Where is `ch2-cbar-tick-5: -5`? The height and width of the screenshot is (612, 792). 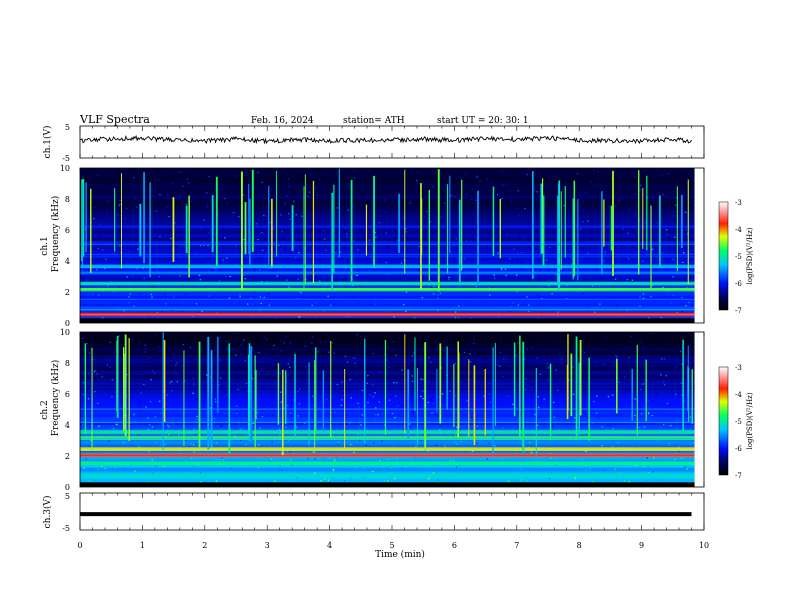
ch2-cbar-tick-5: -5 is located at coordinates (738, 422).